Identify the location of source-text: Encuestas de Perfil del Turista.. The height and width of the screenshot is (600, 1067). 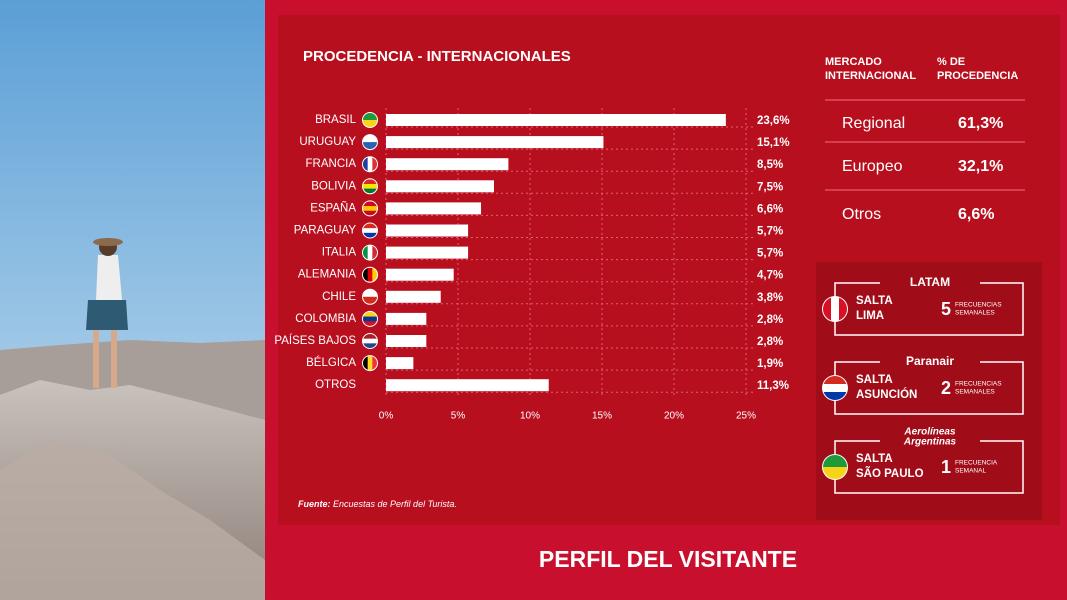
(395, 504).